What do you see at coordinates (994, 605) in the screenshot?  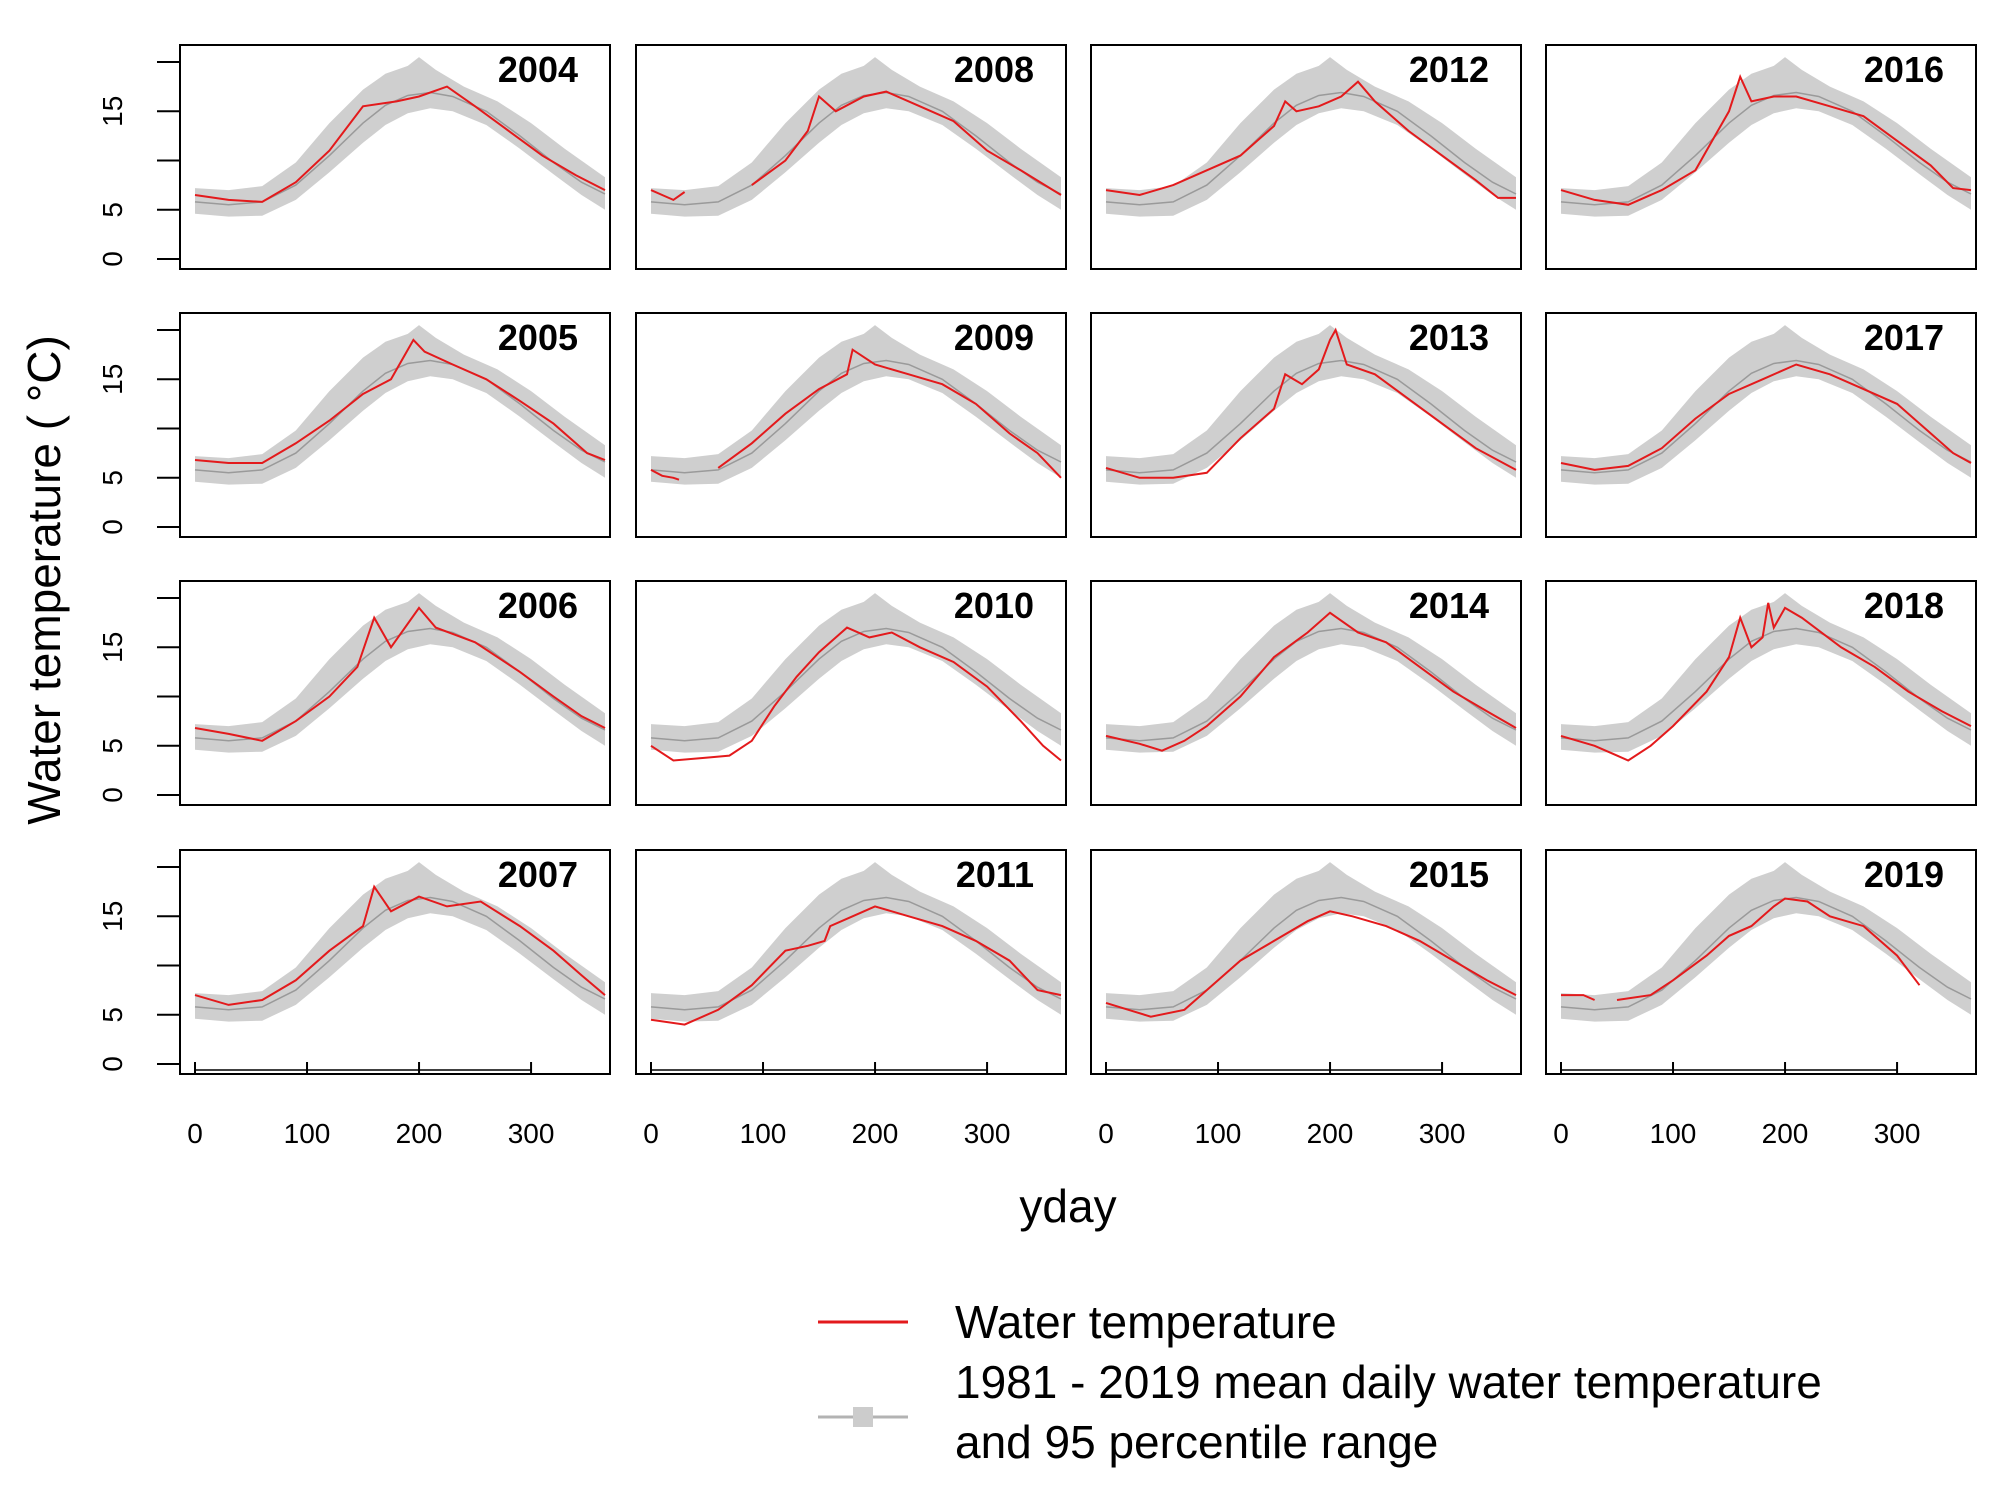 I see `panel-year-label: 2010` at bounding box center [994, 605].